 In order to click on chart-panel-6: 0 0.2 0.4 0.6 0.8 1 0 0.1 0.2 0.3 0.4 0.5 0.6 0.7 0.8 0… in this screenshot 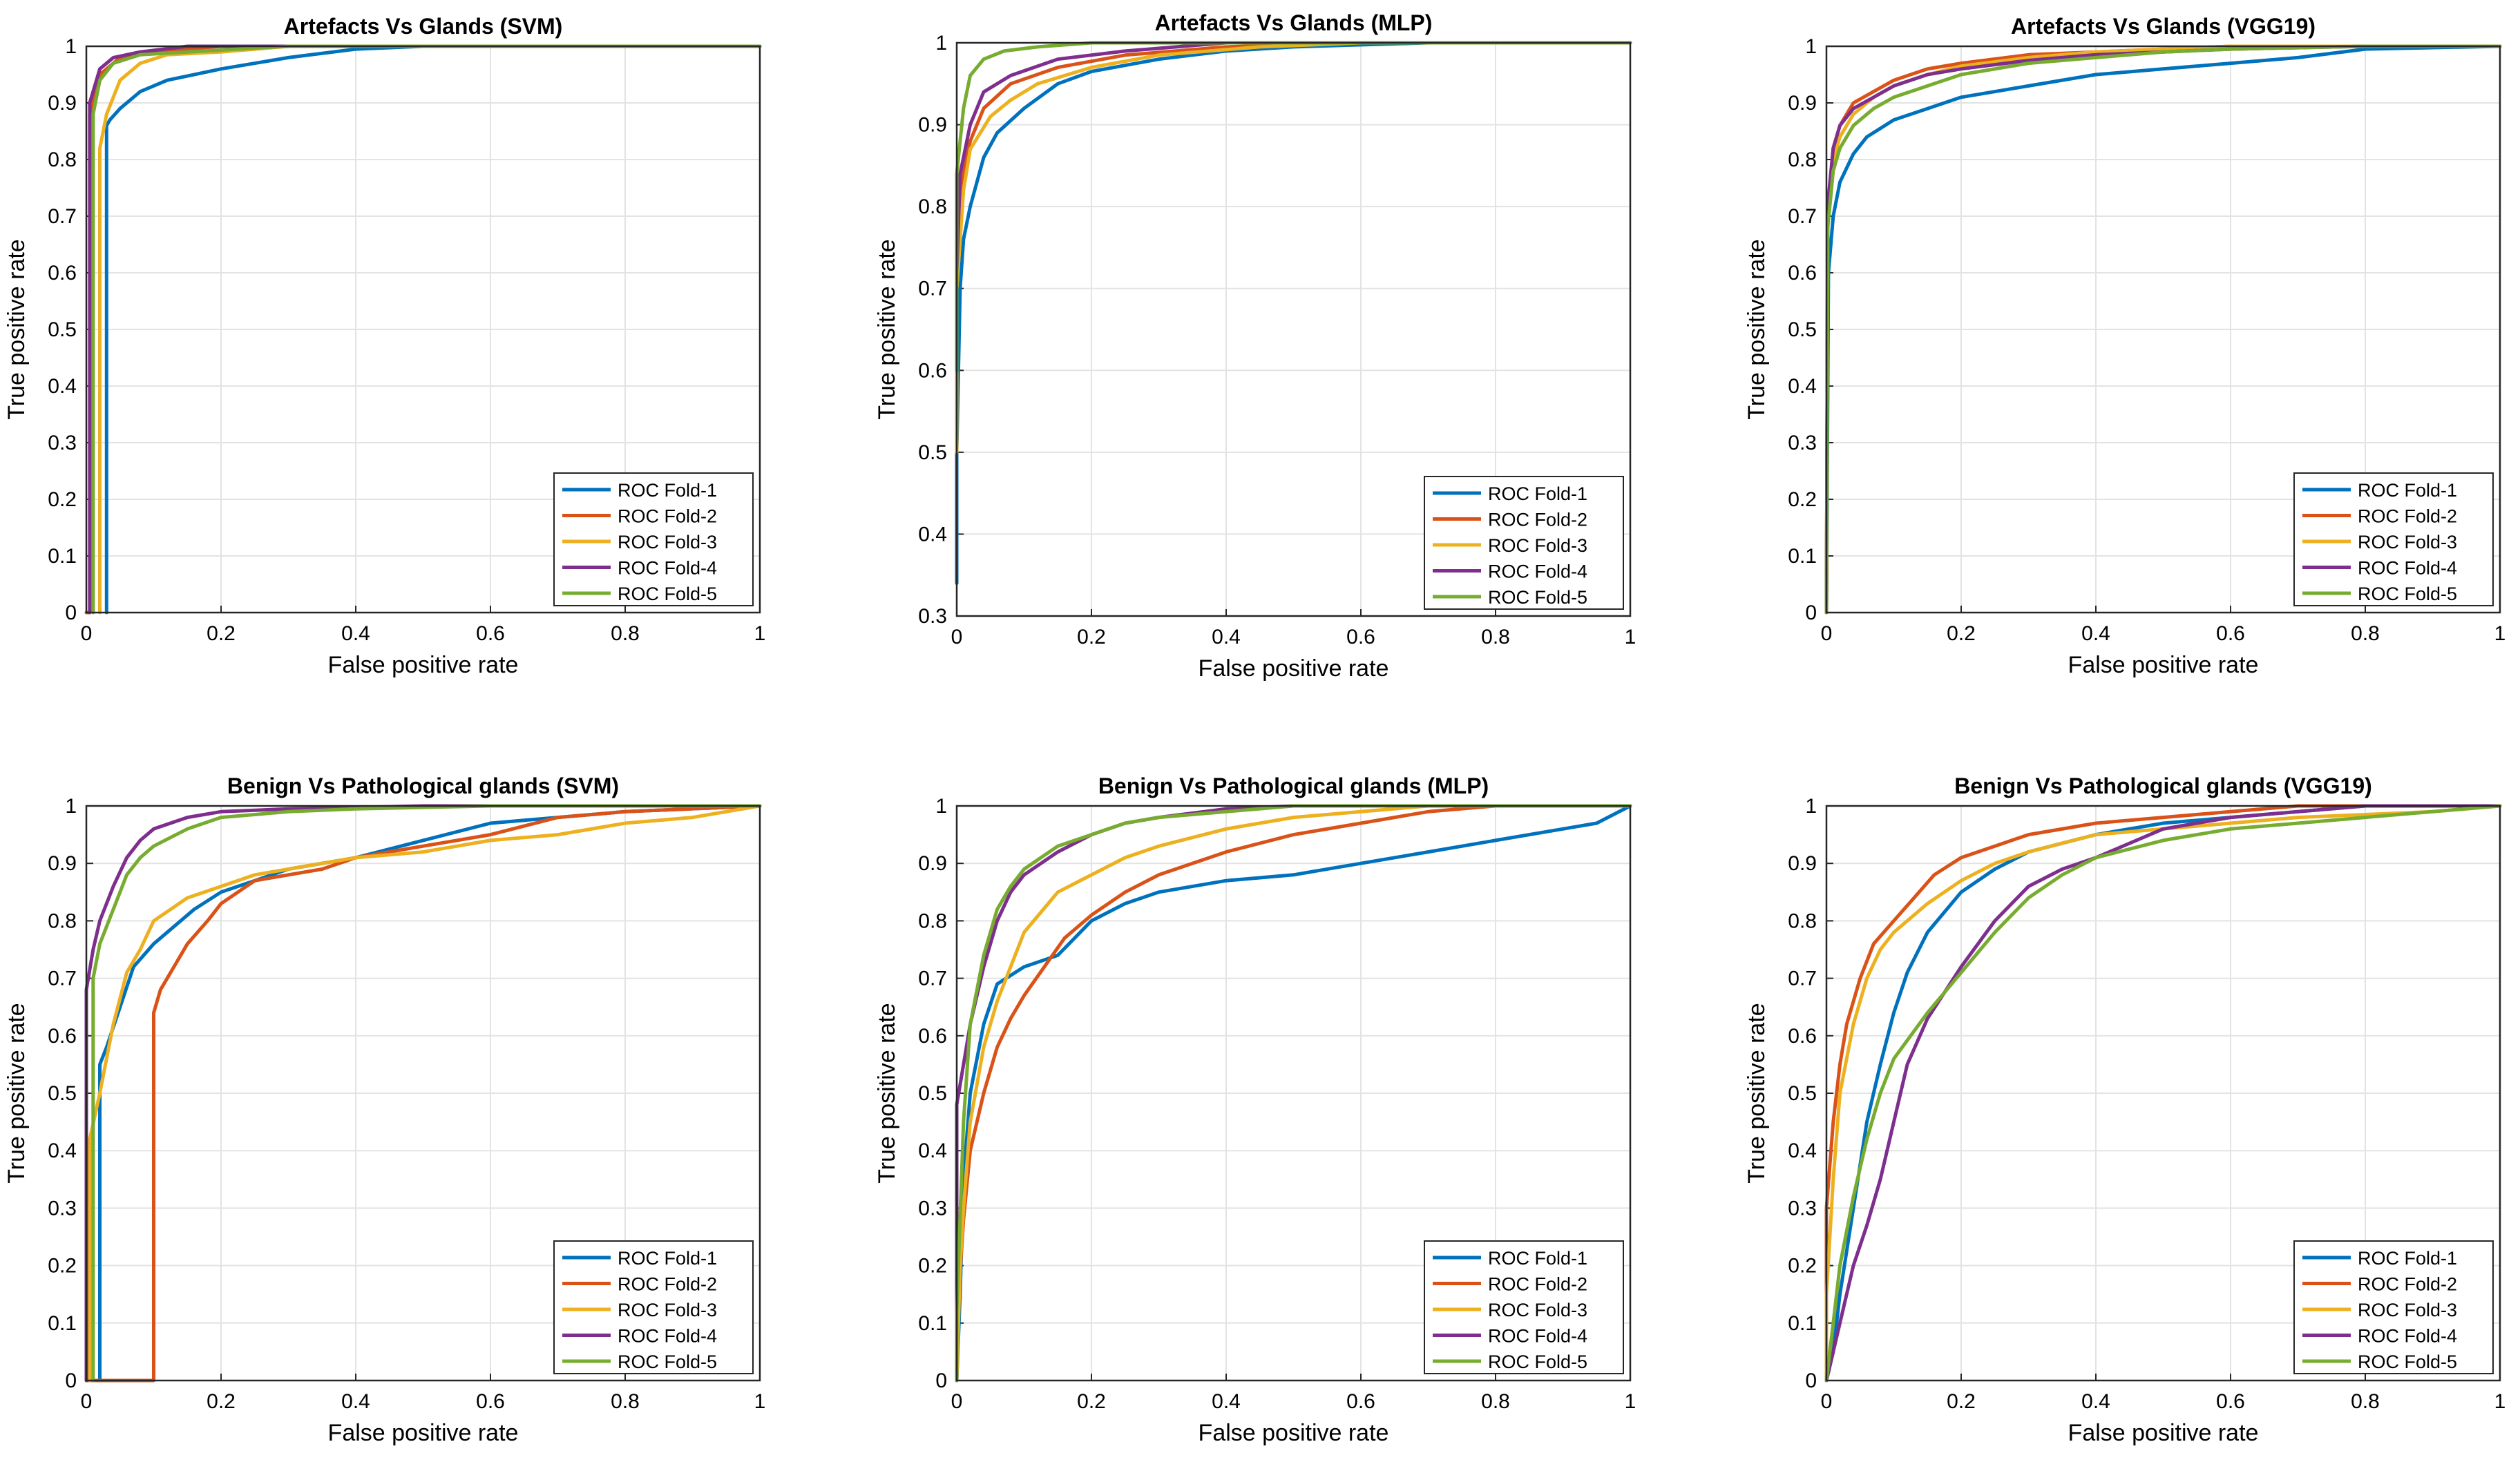, I will do `click(2124, 1109)`.